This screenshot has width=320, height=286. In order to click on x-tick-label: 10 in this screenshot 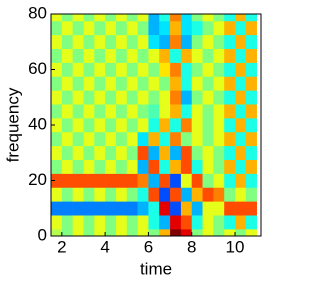, I will do `click(235, 246)`.